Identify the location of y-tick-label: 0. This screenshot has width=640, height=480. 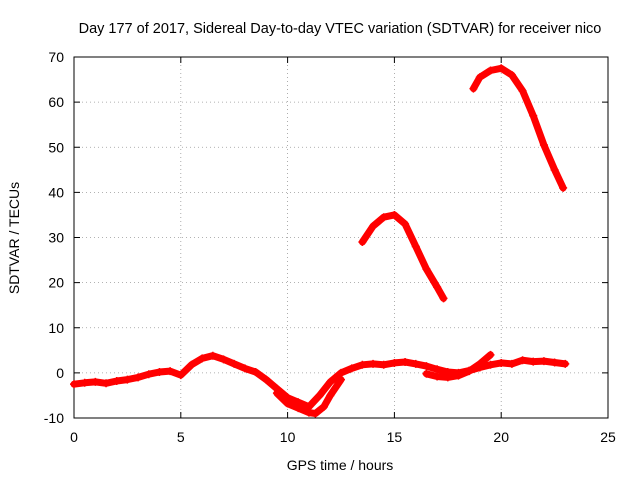
(60, 373).